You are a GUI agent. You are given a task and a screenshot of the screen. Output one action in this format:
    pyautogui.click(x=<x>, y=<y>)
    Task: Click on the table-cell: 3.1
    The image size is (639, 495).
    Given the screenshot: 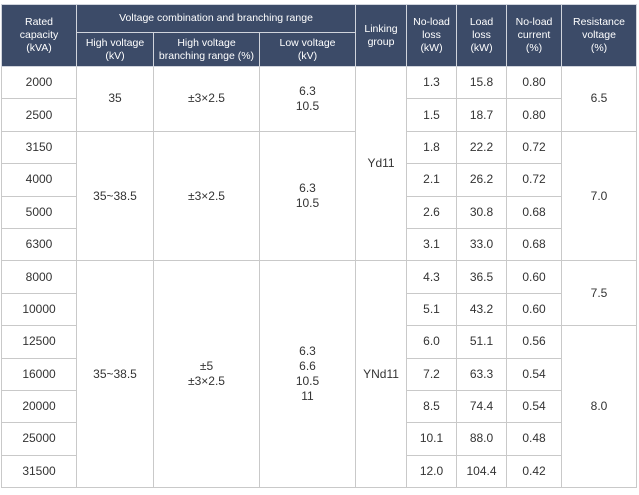 What is the action you would take?
    pyautogui.click(x=432, y=244)
    